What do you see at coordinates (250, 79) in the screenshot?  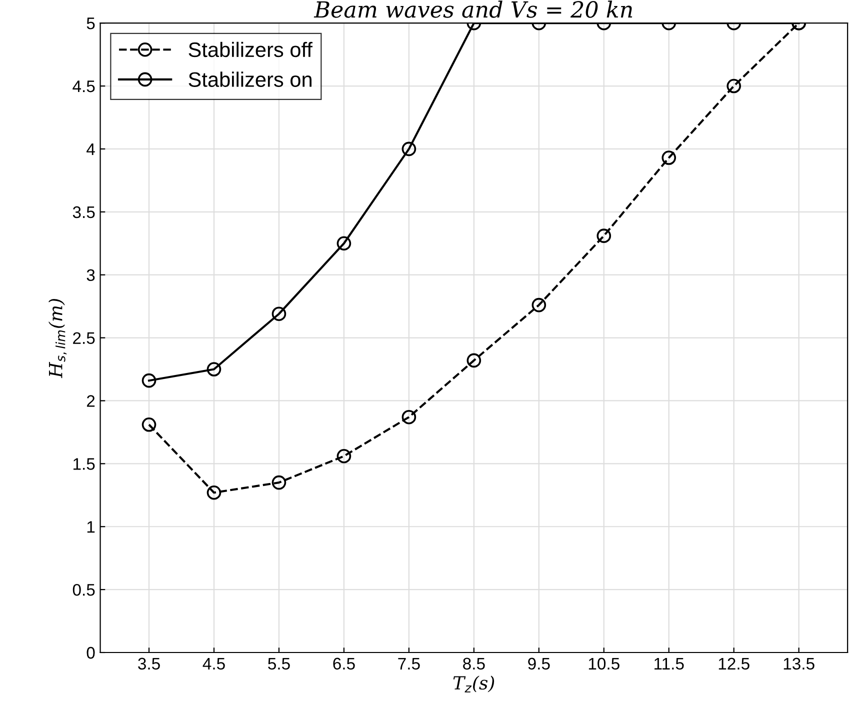 I see `legend-label: Stabilizers on` at bounding box center [250, 79].